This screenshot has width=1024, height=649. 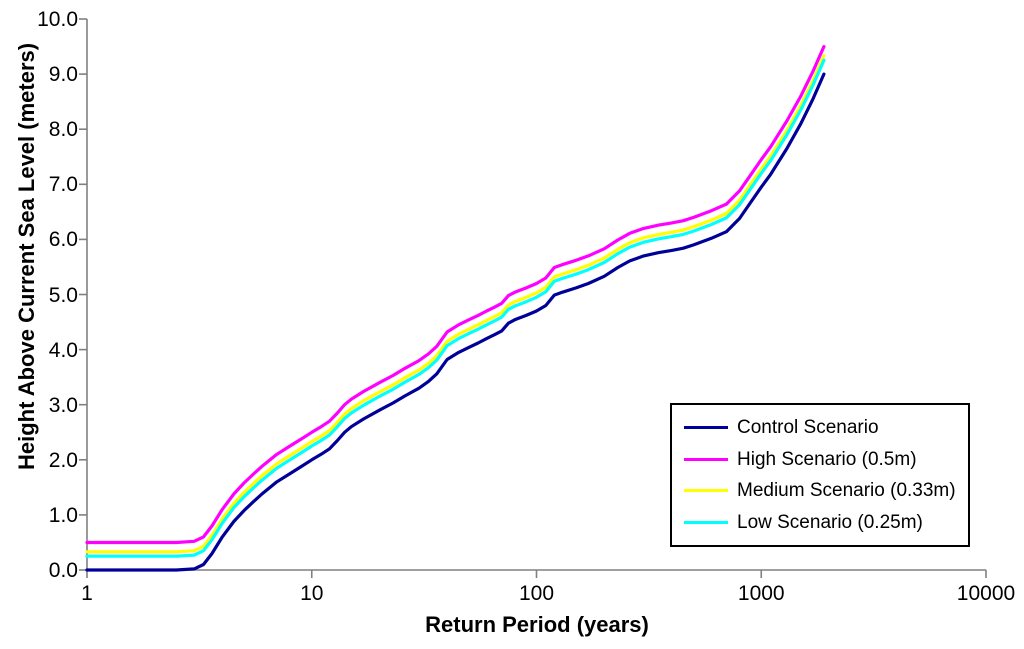 What do you see at coordinates (63, 515) in the screenshot?
I see `y-tick-label: 1.0` at bounding box center [63, 515].